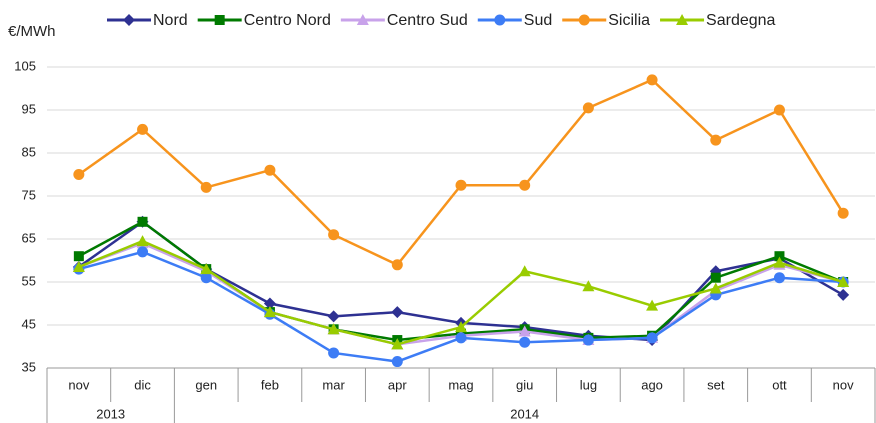 The image size is (876, 423). I want to click on y-unit: €/MWh, so click(32, 31).